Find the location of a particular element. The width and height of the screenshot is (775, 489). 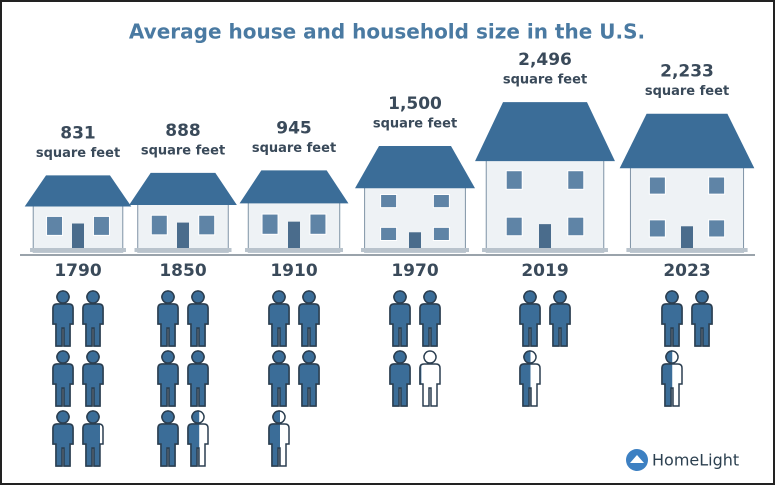

year-label: 1970 is located at coordinates (414, 271).